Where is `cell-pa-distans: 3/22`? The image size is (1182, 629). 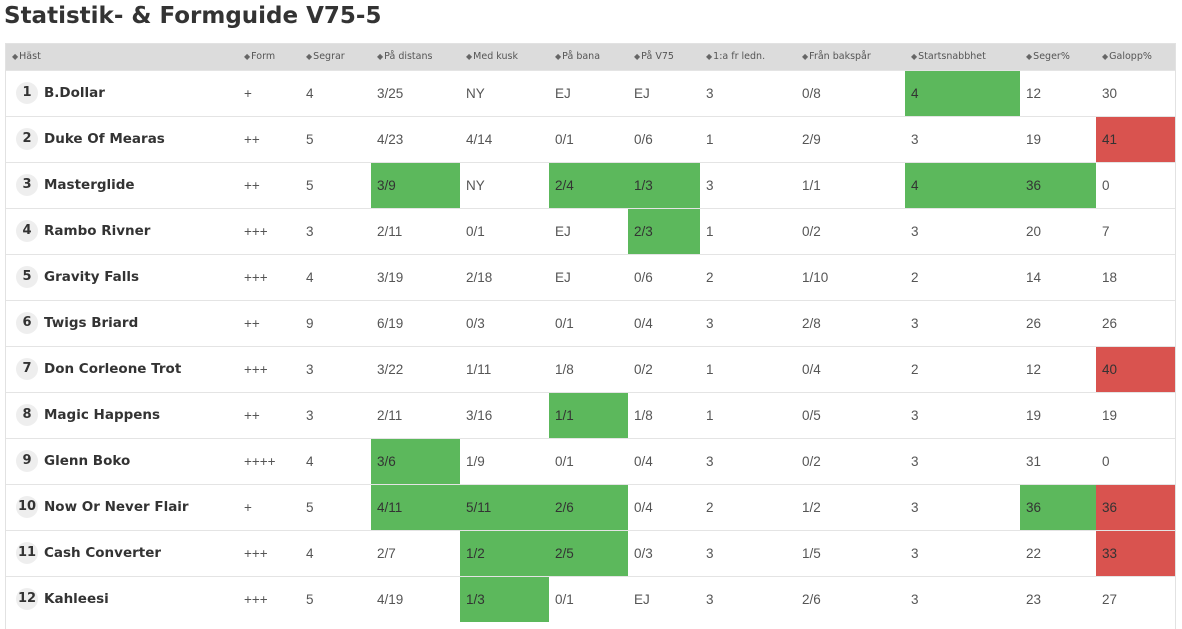 cell-pa-distans: 3/22 is located at coordinates (390, 369).